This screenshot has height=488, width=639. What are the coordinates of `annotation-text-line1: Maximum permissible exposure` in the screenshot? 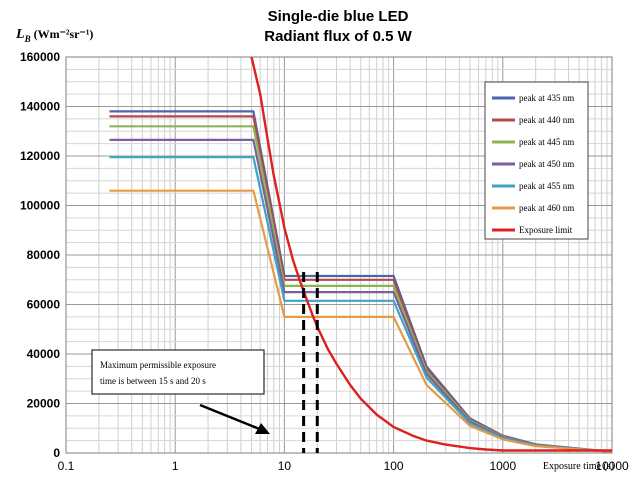 It's located at (158, 365).